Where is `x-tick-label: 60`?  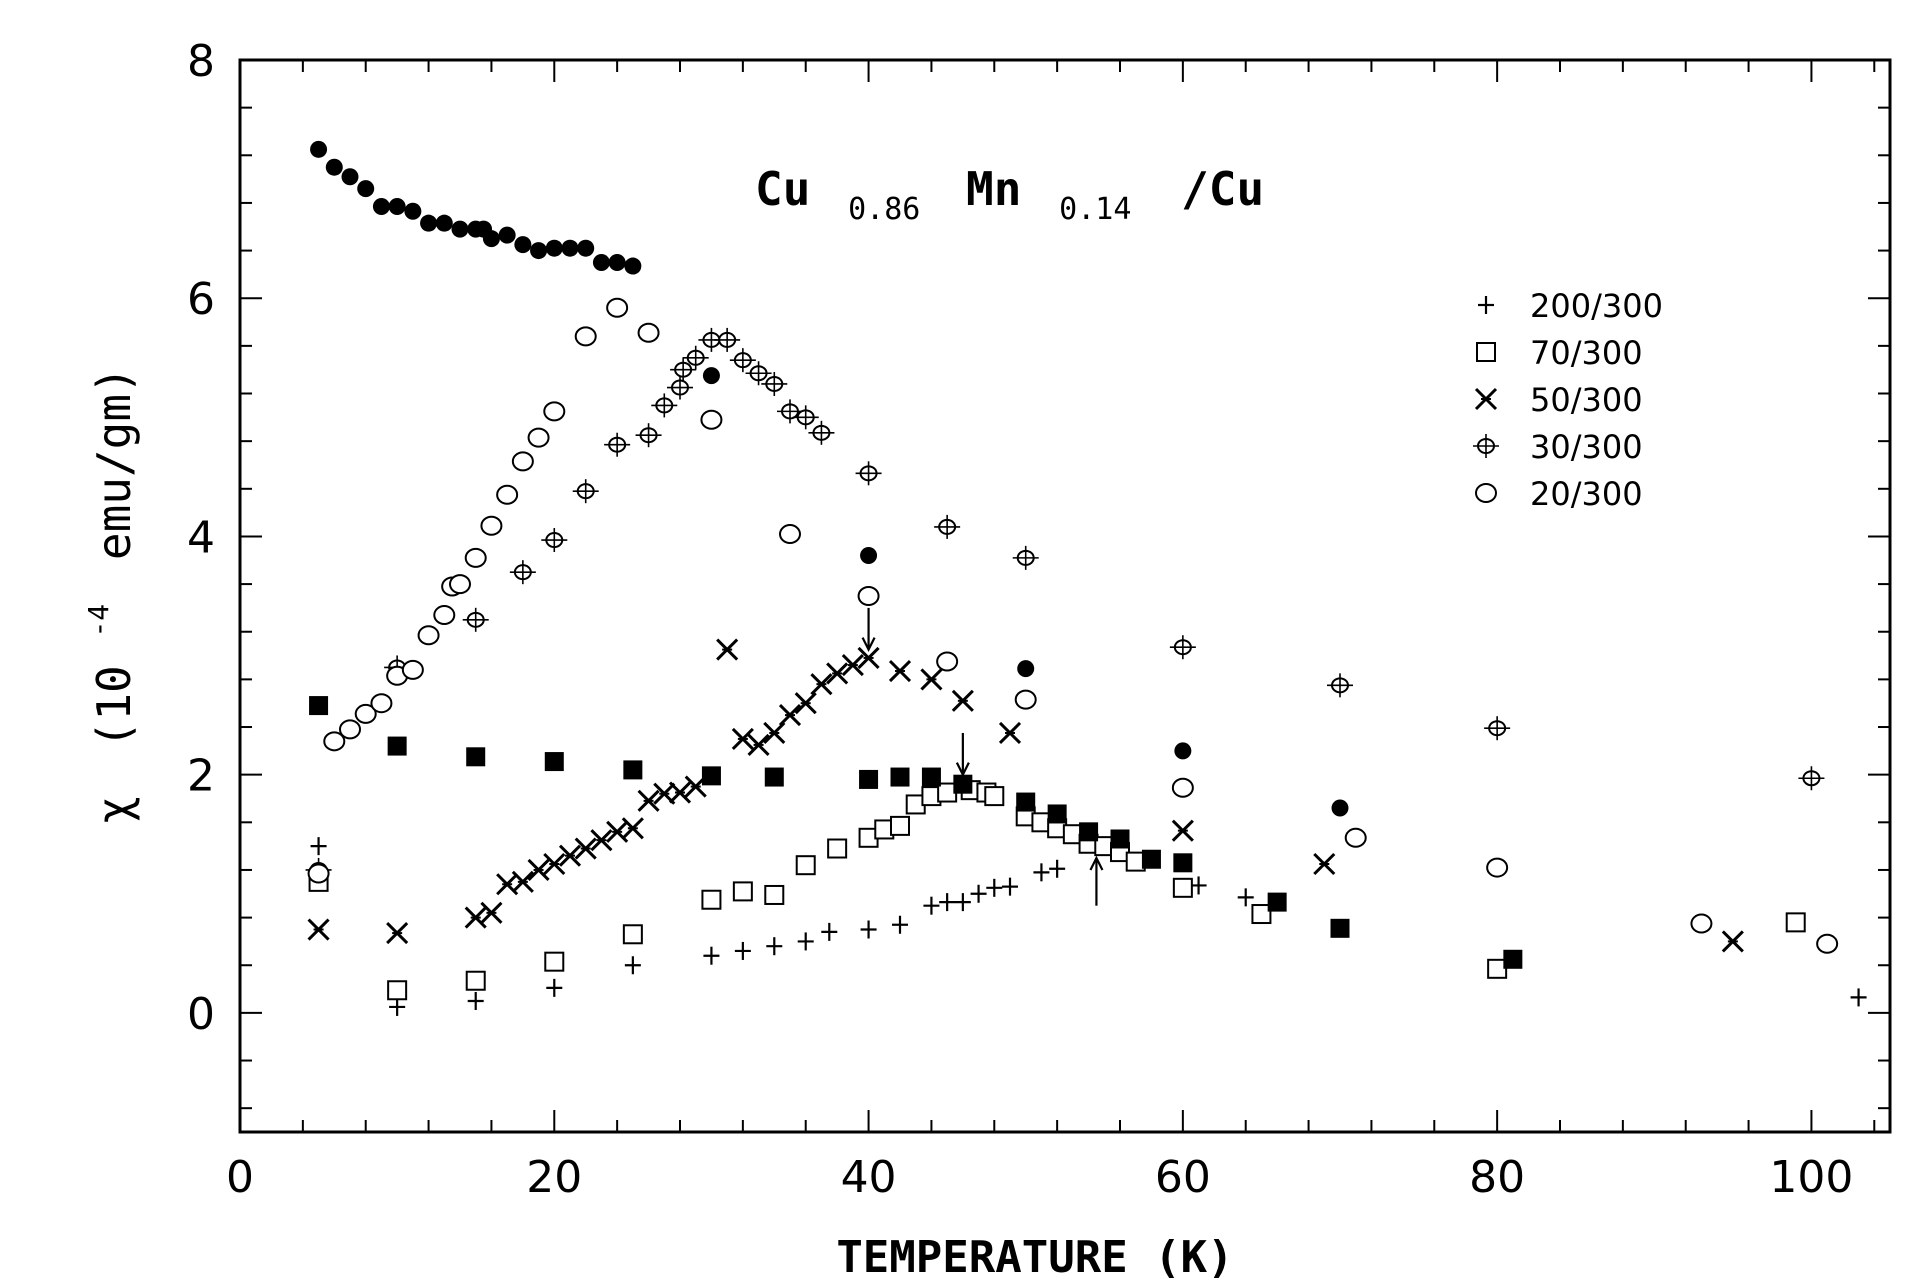
x-tick-label: 60 is located at coordinates (1183, 1177).